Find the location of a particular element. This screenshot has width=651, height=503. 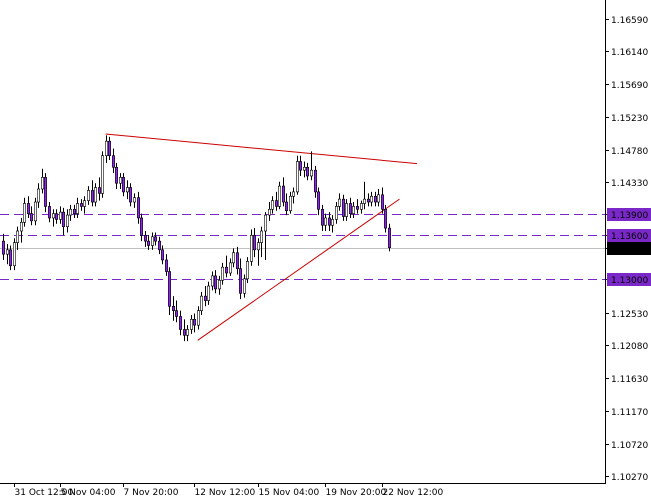

price-tick-label: 1.14330 is located at coordinates (629, 184).